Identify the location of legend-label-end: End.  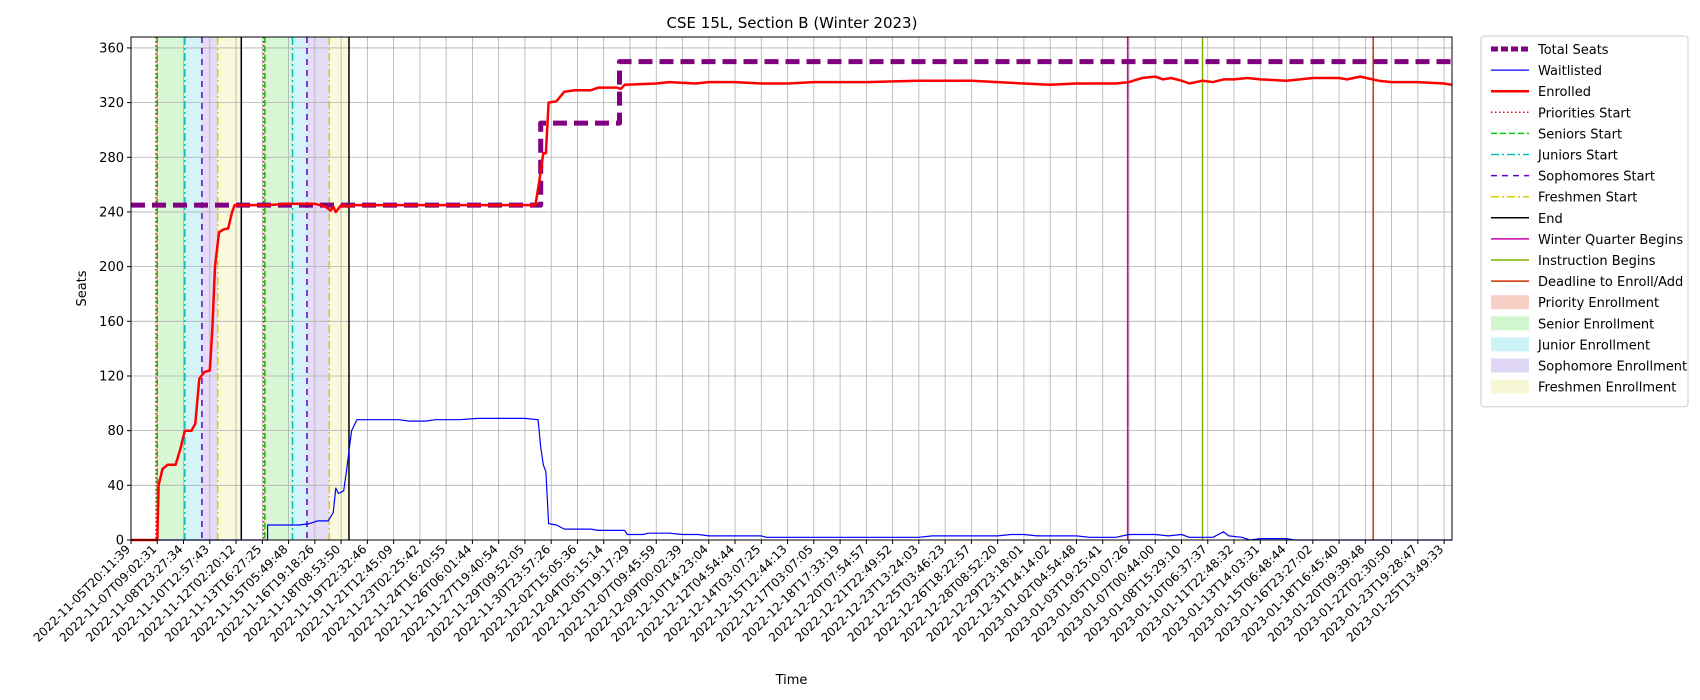
(1550, 219).